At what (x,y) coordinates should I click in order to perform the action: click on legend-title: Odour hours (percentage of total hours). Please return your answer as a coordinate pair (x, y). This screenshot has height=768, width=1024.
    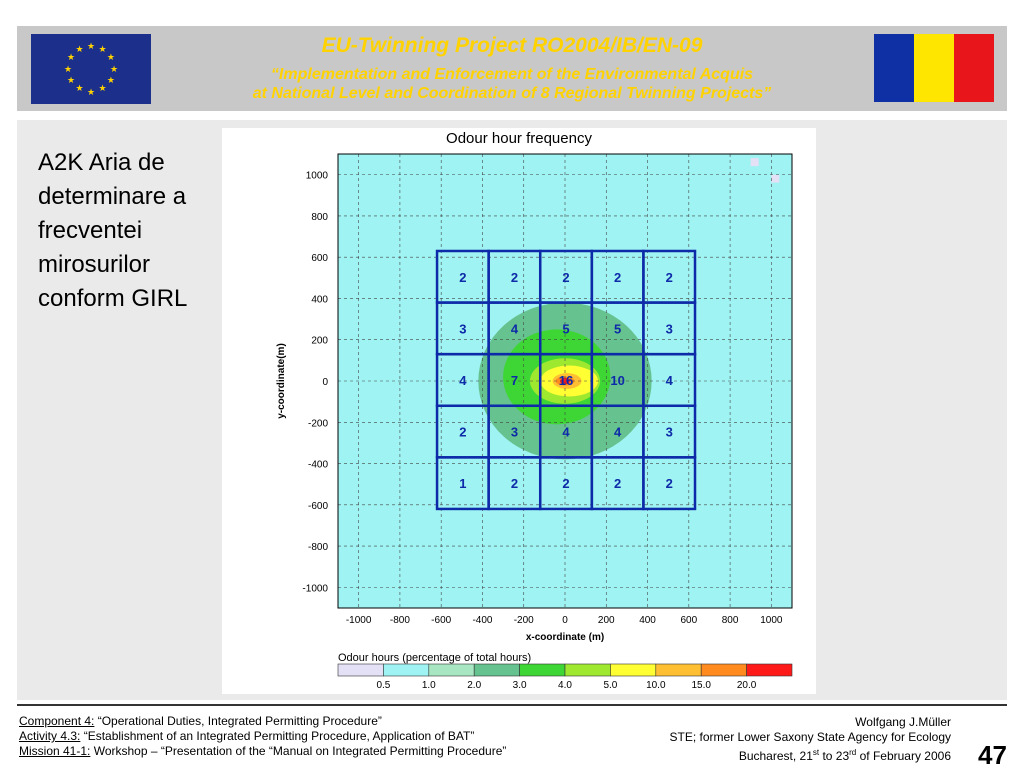
    Looking at the image, I should click on (434, 658).